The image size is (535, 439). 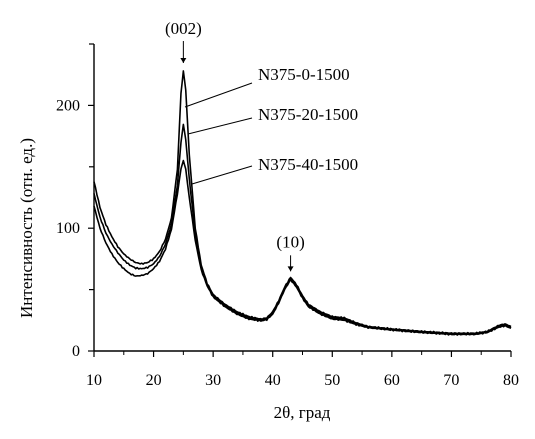 I want to click on x-tick-label: 20, so click(x=154, y=380).